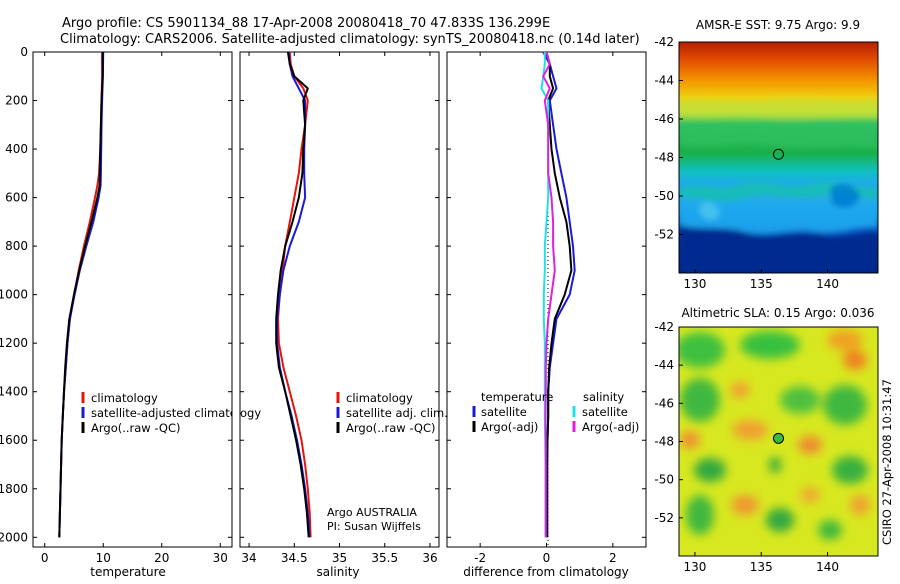 The width and height of the screenshot is (900, 584). I want to click on x-tick-label: 34, so click(248, 558).